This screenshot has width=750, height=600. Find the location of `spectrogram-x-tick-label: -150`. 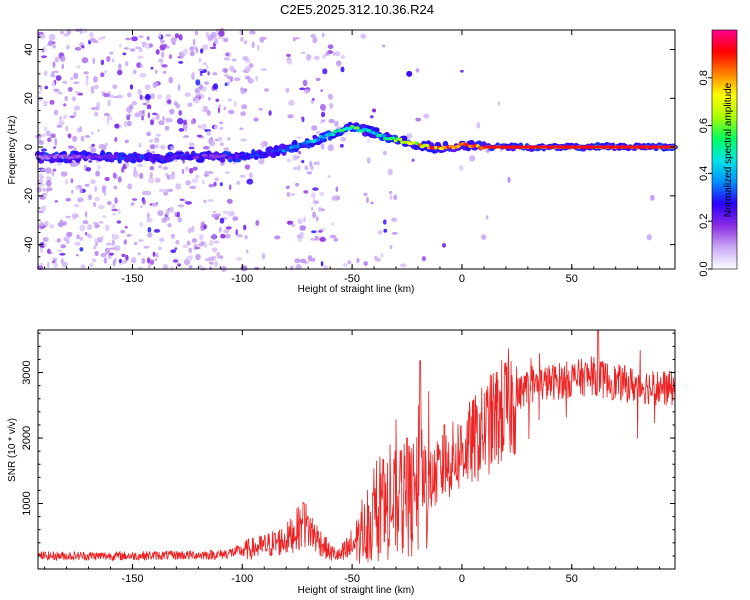

spectrogram-x-tick-label: -150 is located at coordinates (132, 279).